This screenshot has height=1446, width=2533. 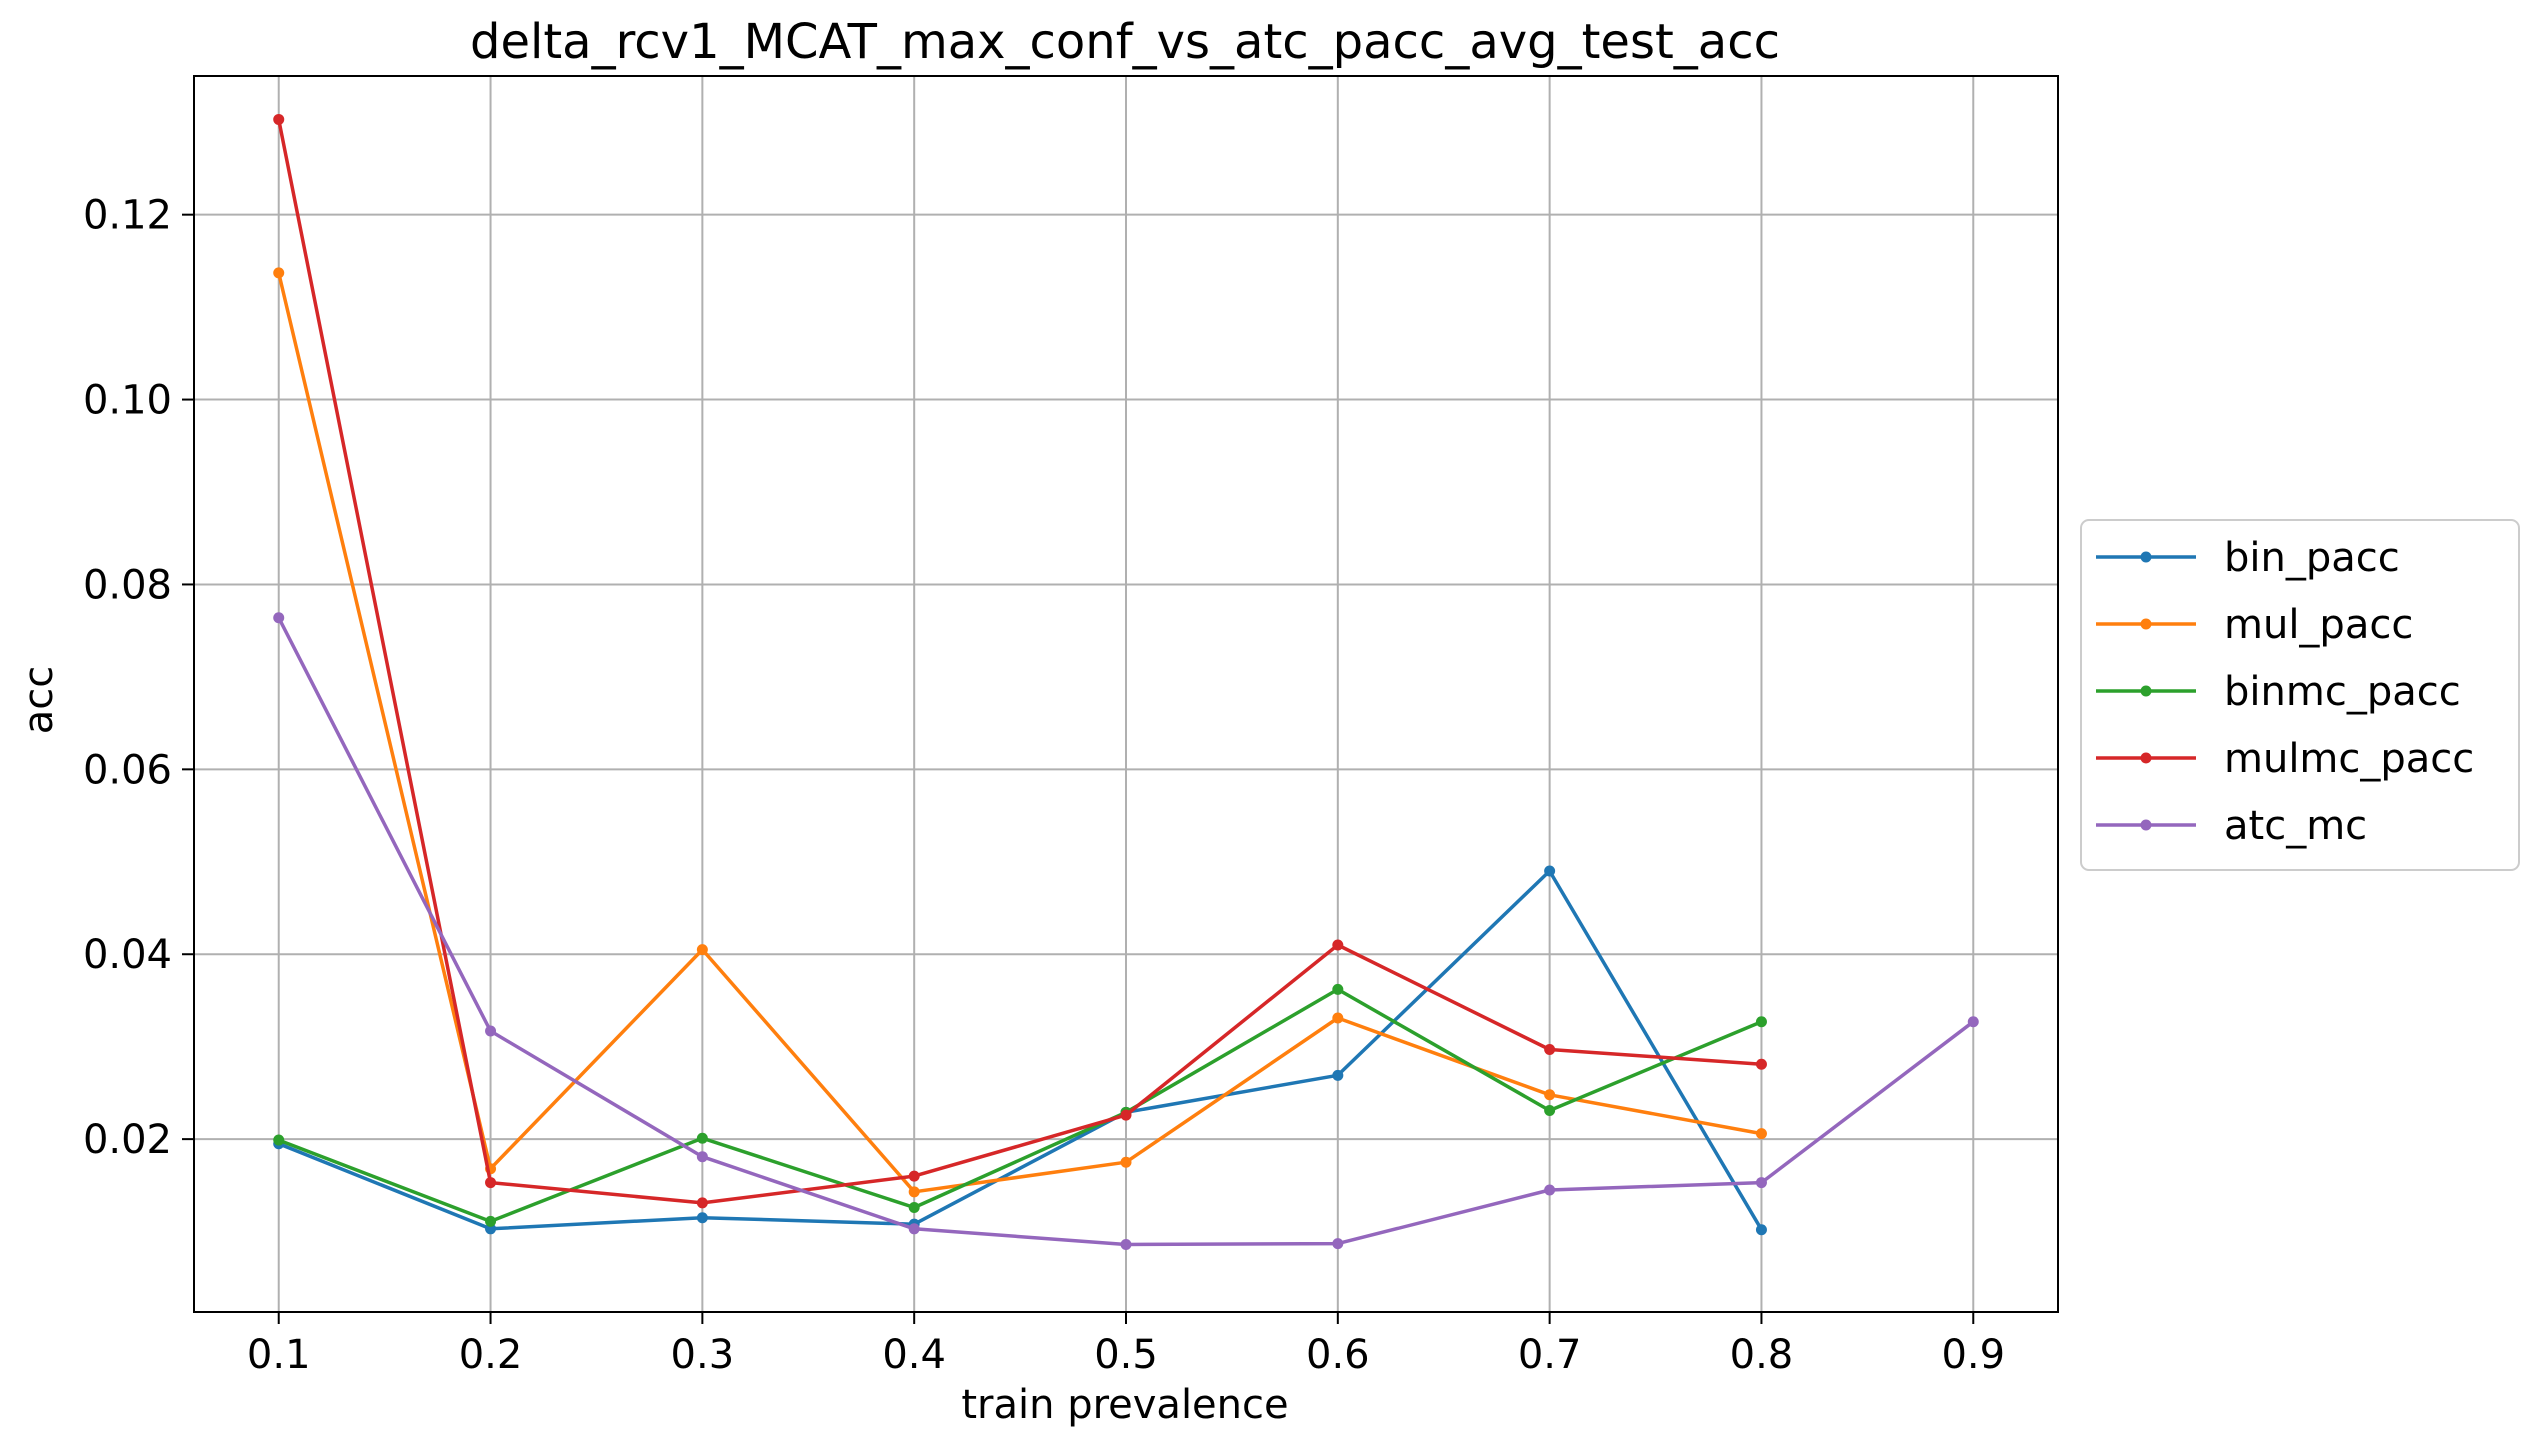 I want to click on legend-label-atc_mc: atc_mc, so click(x=2295, y=826).